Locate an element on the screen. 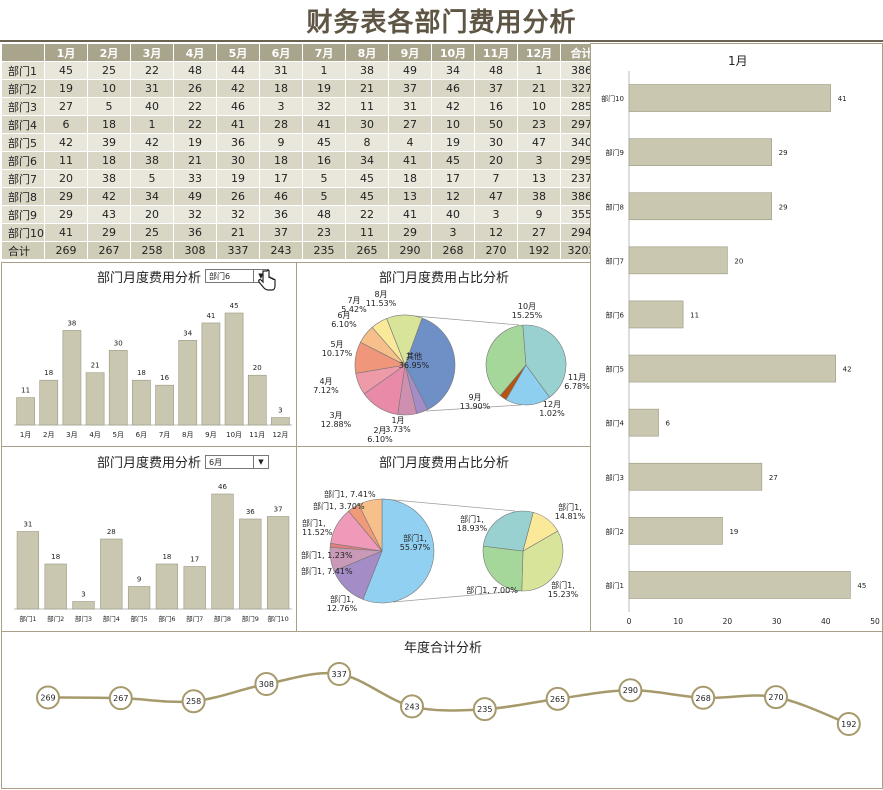 This screenshot has width=883, height=790. pie-data-label: 18.93% is located at coordinates (472, 528).